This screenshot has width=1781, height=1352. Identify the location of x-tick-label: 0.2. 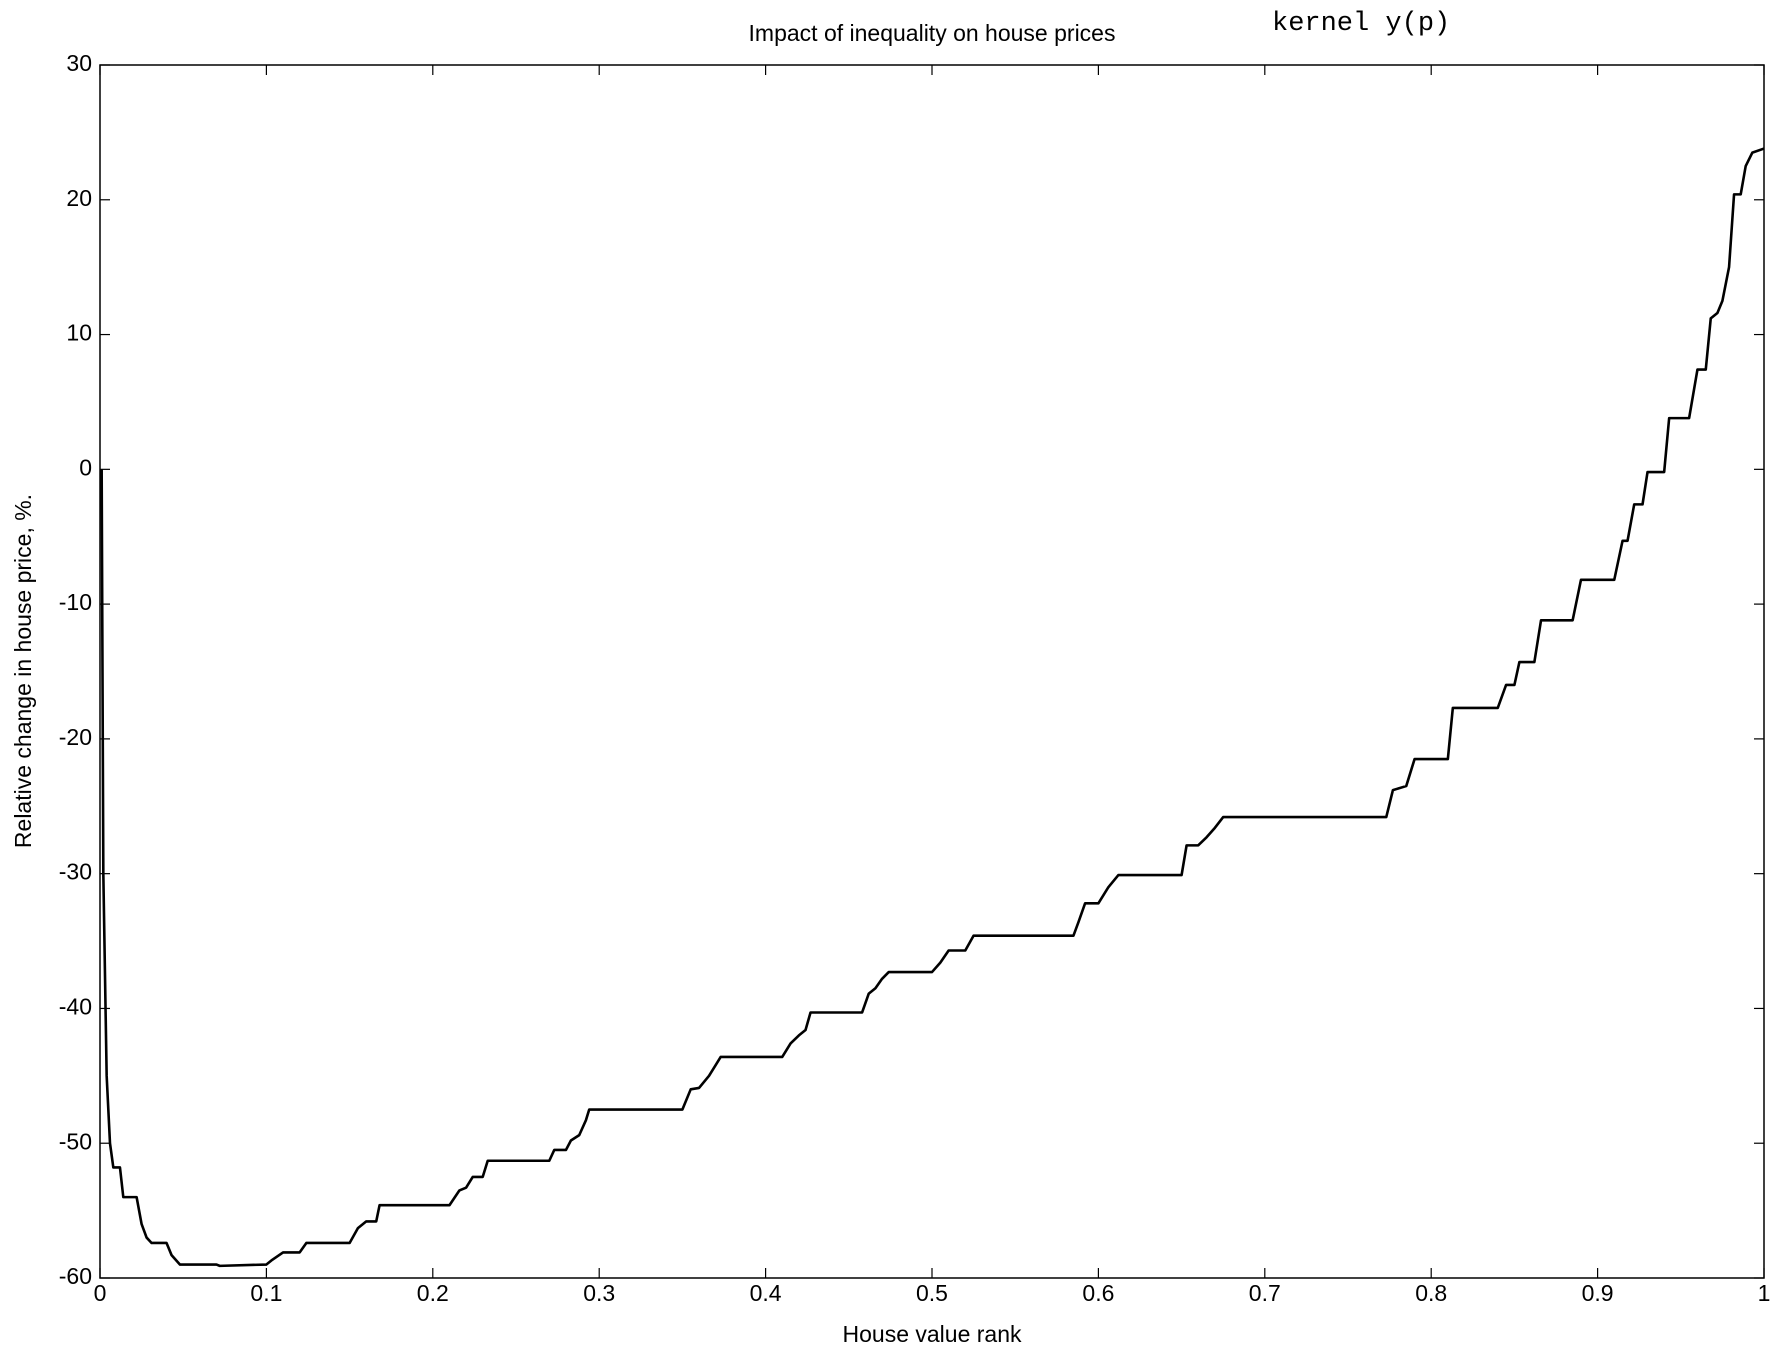
(433, 1293).